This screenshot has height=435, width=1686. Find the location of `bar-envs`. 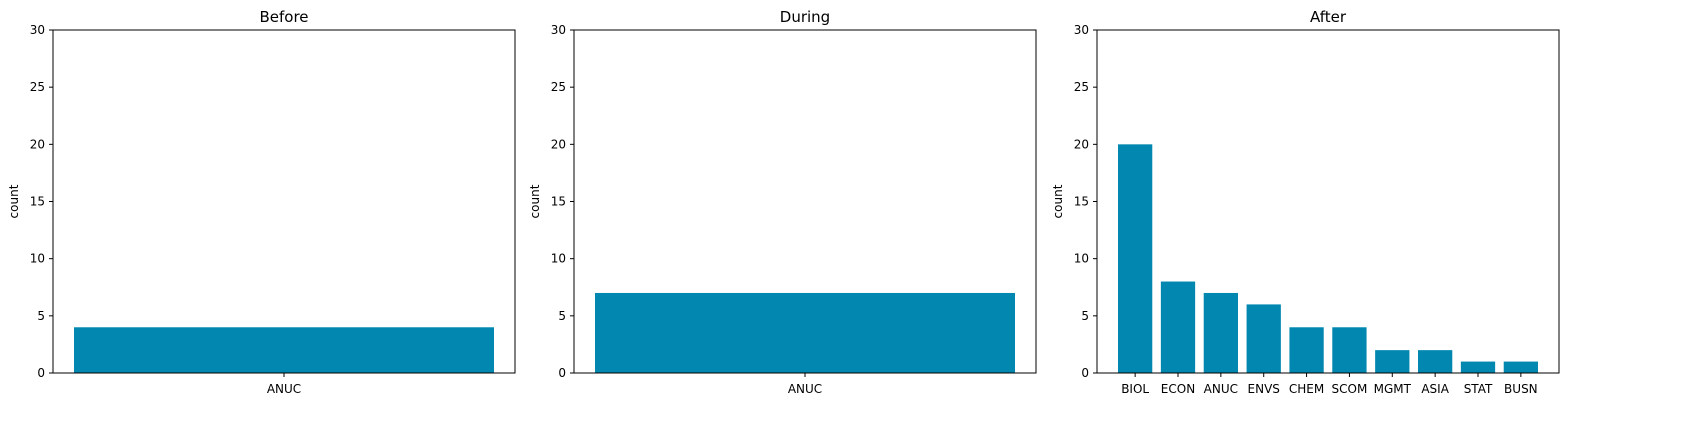

bar-envs is located at coordinates (1263, 338).